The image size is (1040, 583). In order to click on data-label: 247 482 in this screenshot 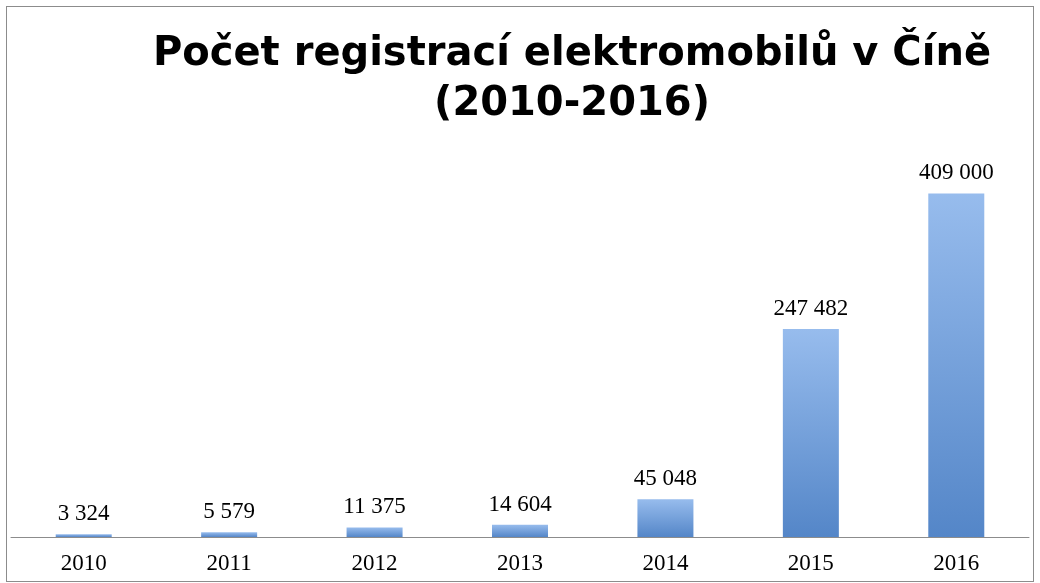, I will do `click(811, 308)`.